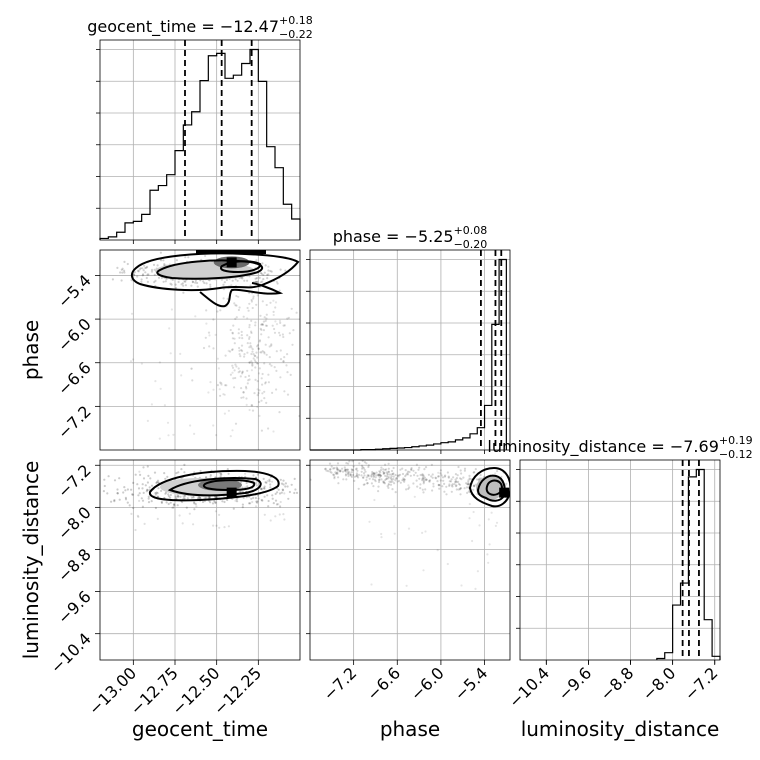  Describe the element at coordinates (183, 27) in the screenshot. I see `hist-geocent_time-title-value: geocent_time = −12.47` at that location.